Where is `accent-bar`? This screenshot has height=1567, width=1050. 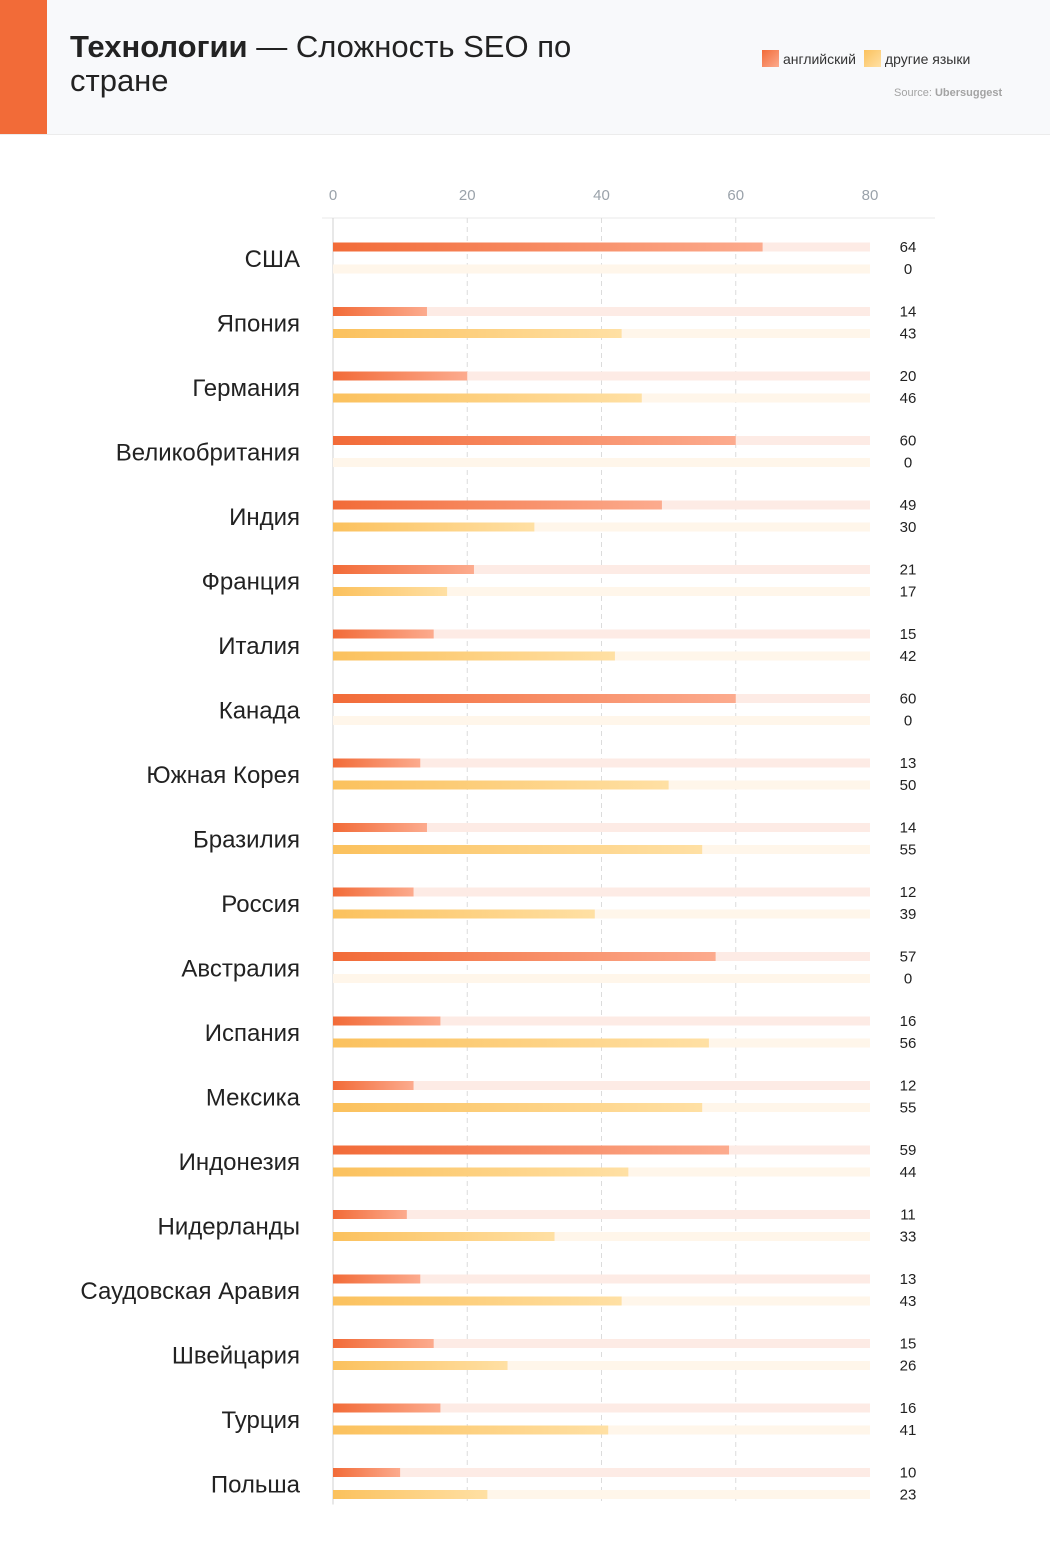 accent-bar is located at coordinates (23, 67).